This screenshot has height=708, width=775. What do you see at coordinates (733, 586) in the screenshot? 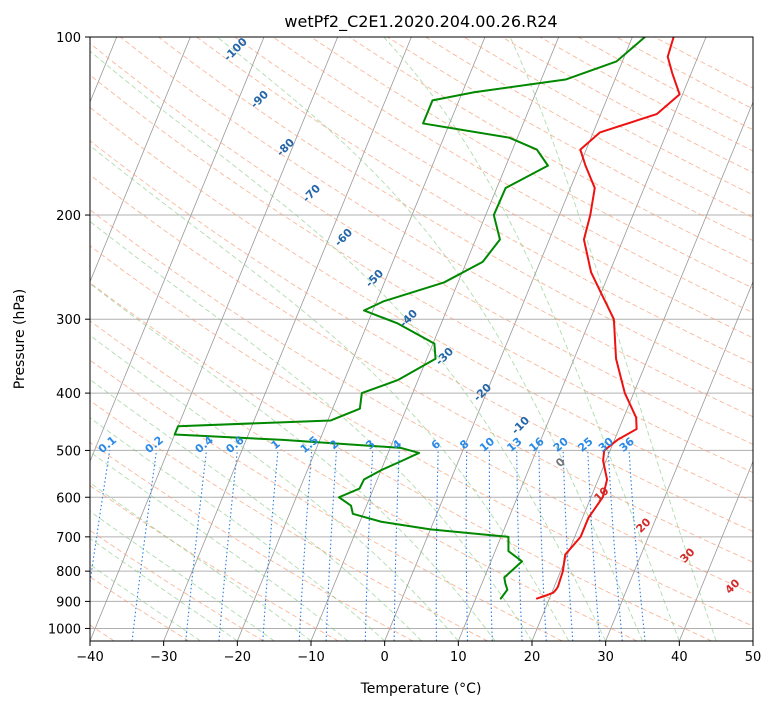
I see `isotherm-label: 40` at bounding box center [733, 586].